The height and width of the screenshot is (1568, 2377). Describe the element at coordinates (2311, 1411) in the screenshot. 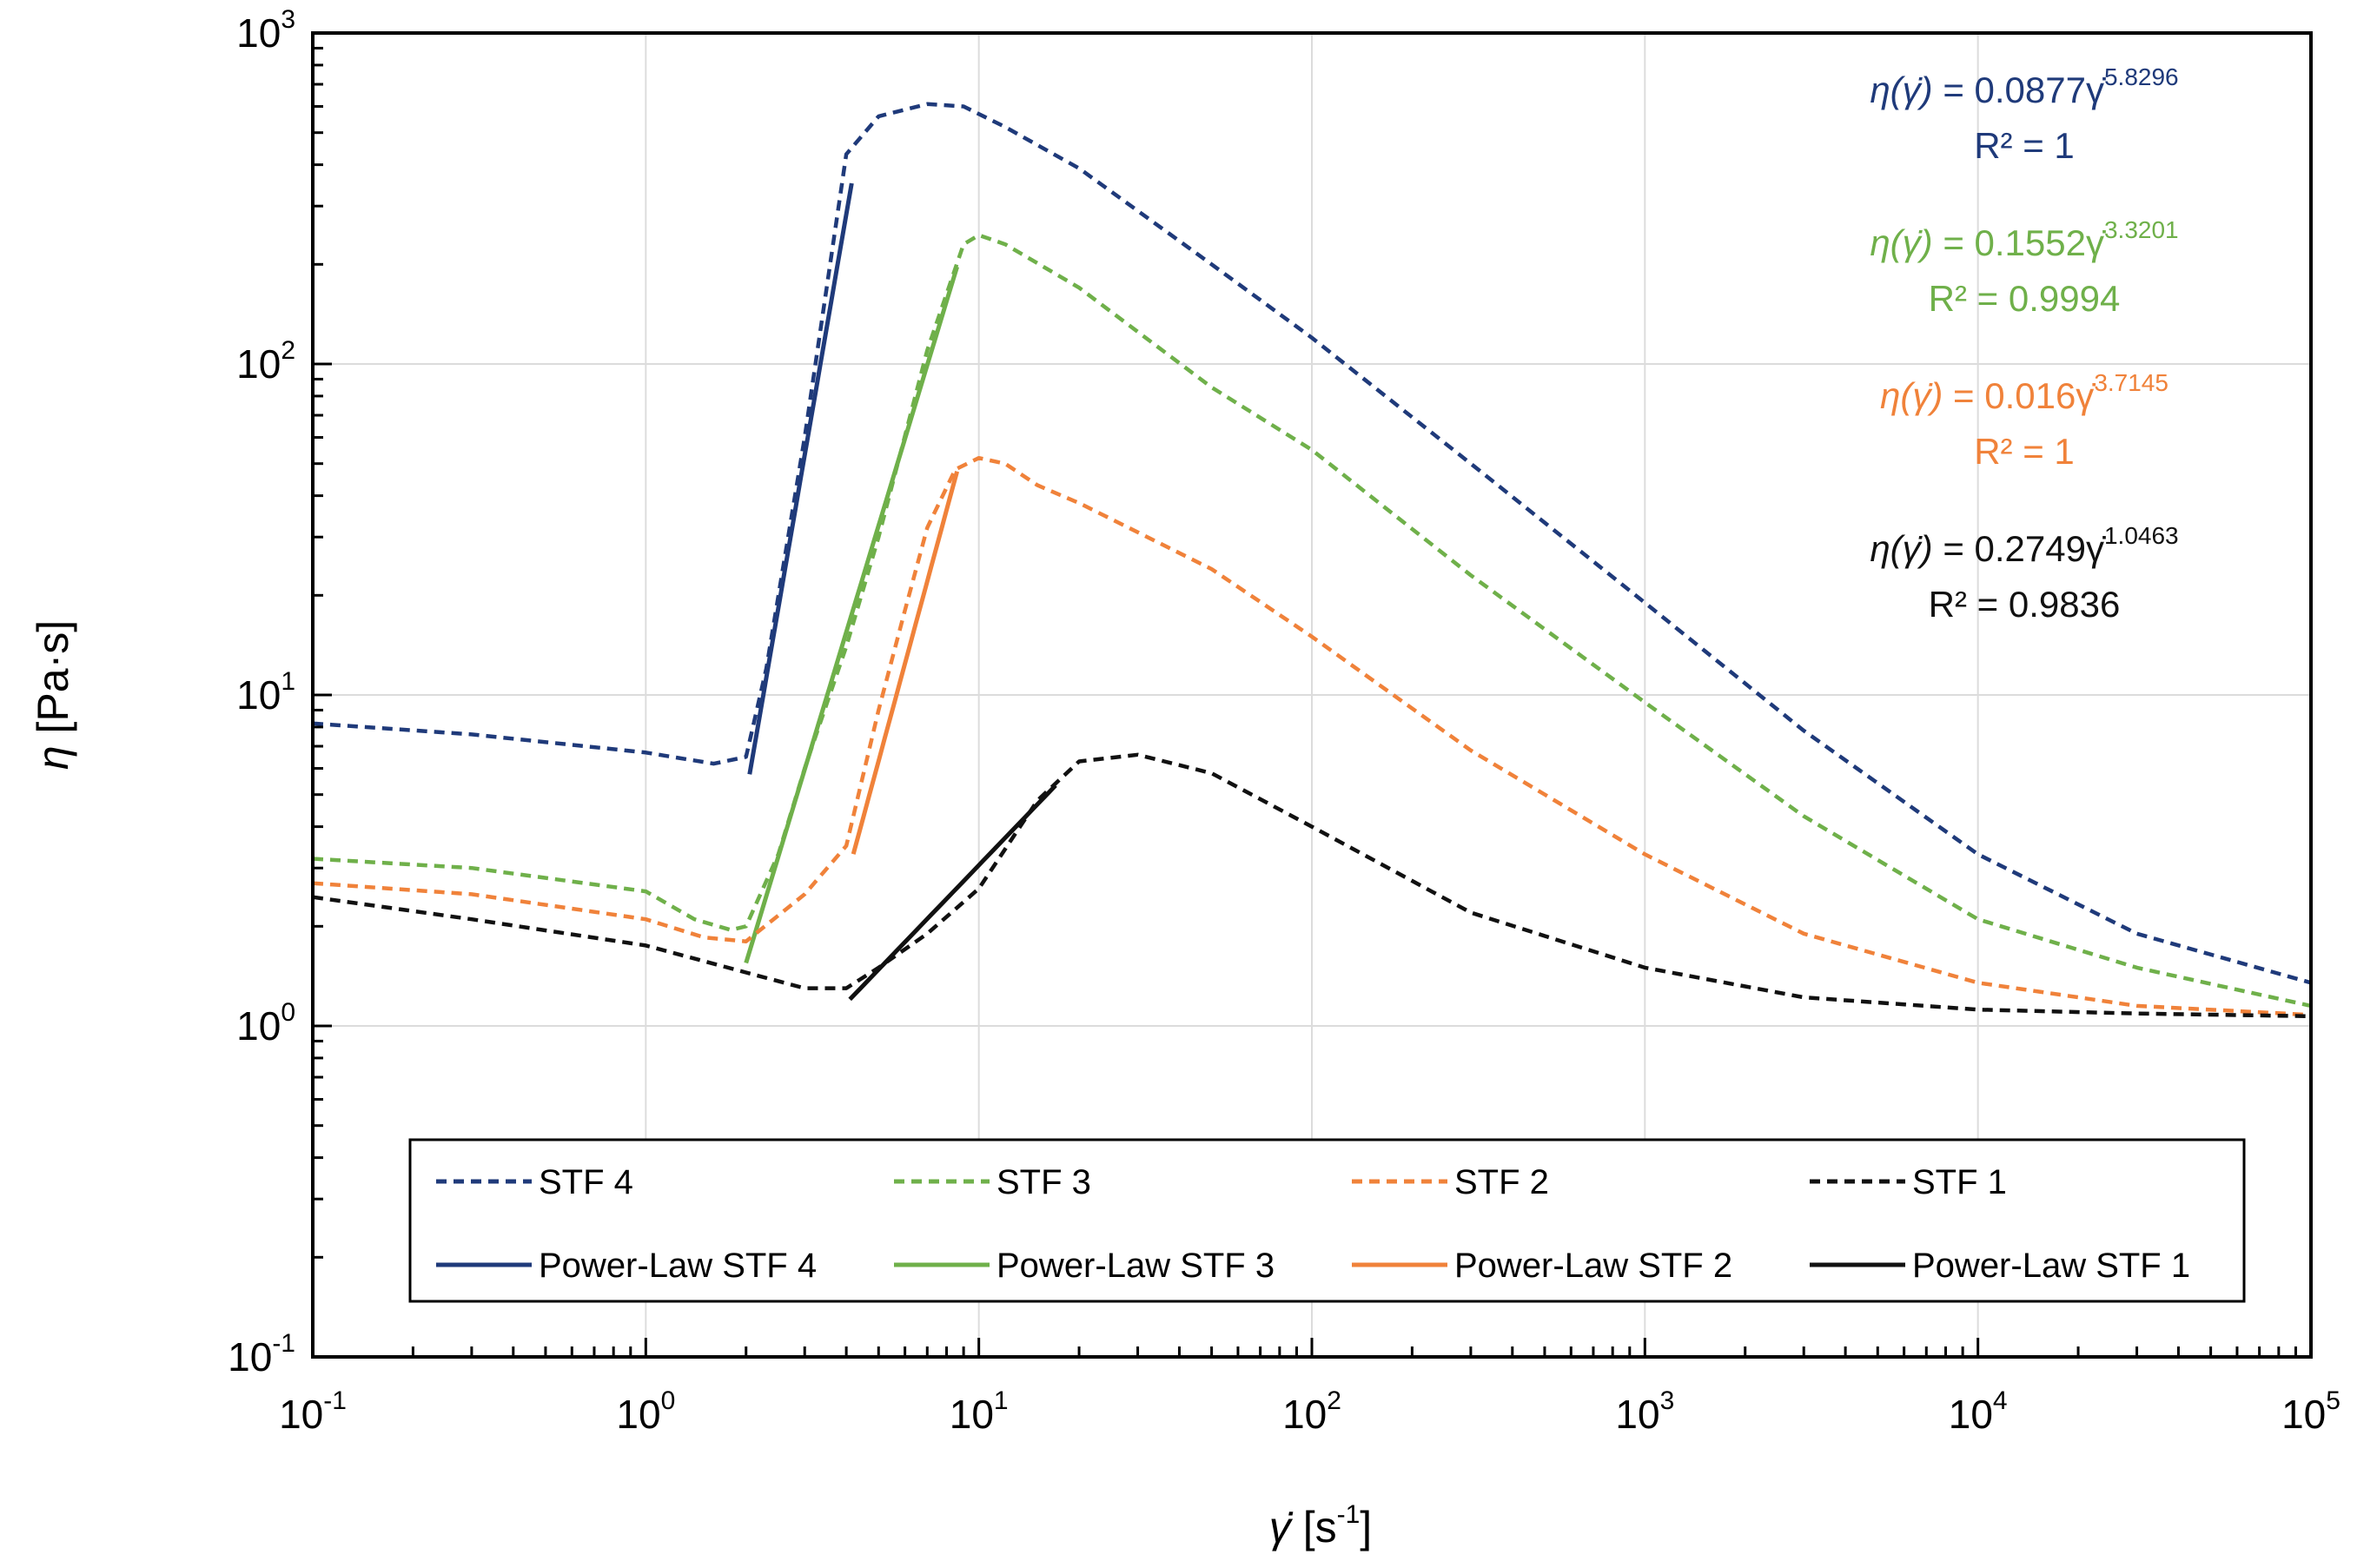

I see `x-tick-label: 10⁵` at that location.